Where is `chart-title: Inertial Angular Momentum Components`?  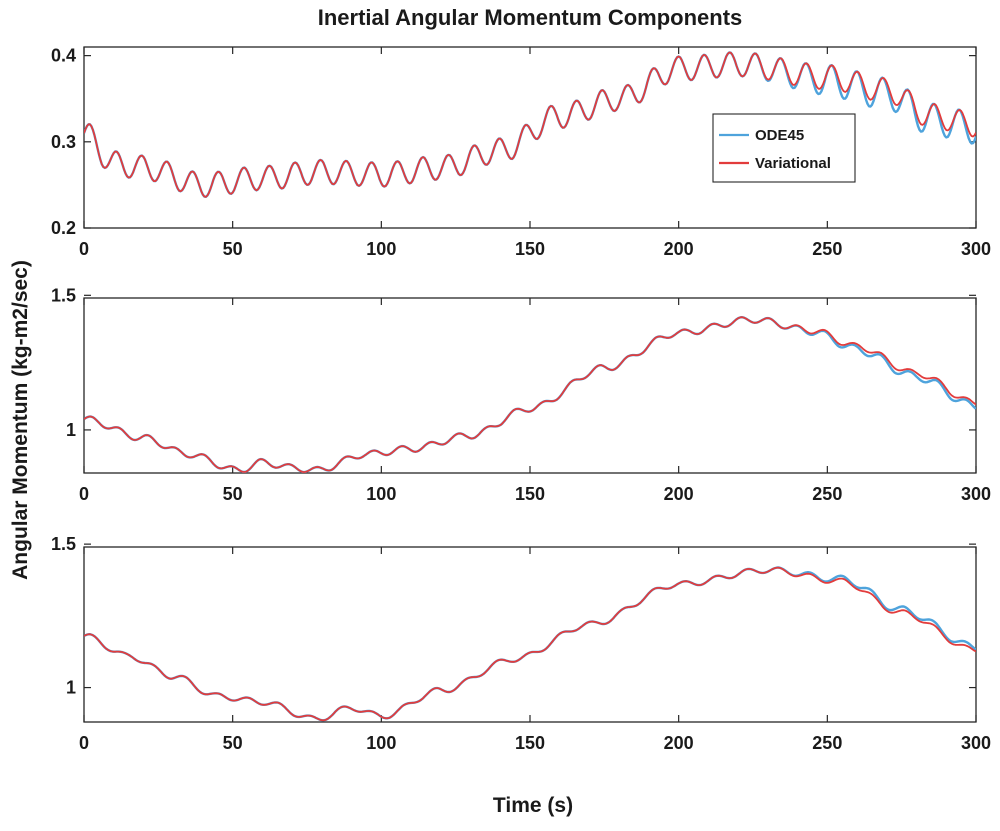 chart-title: Inertial Angular Momentum Components is located at coordinates (530, 17).